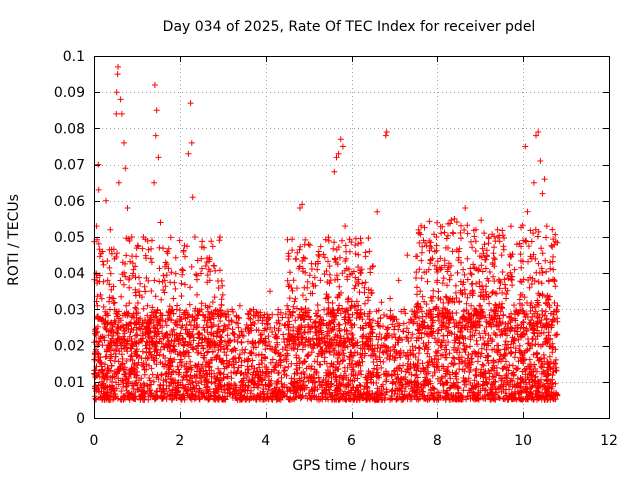 Image resolution: width=640 pixels, height=480 pixels. I want to click on x-tick-label: 8, so click(437, 441).